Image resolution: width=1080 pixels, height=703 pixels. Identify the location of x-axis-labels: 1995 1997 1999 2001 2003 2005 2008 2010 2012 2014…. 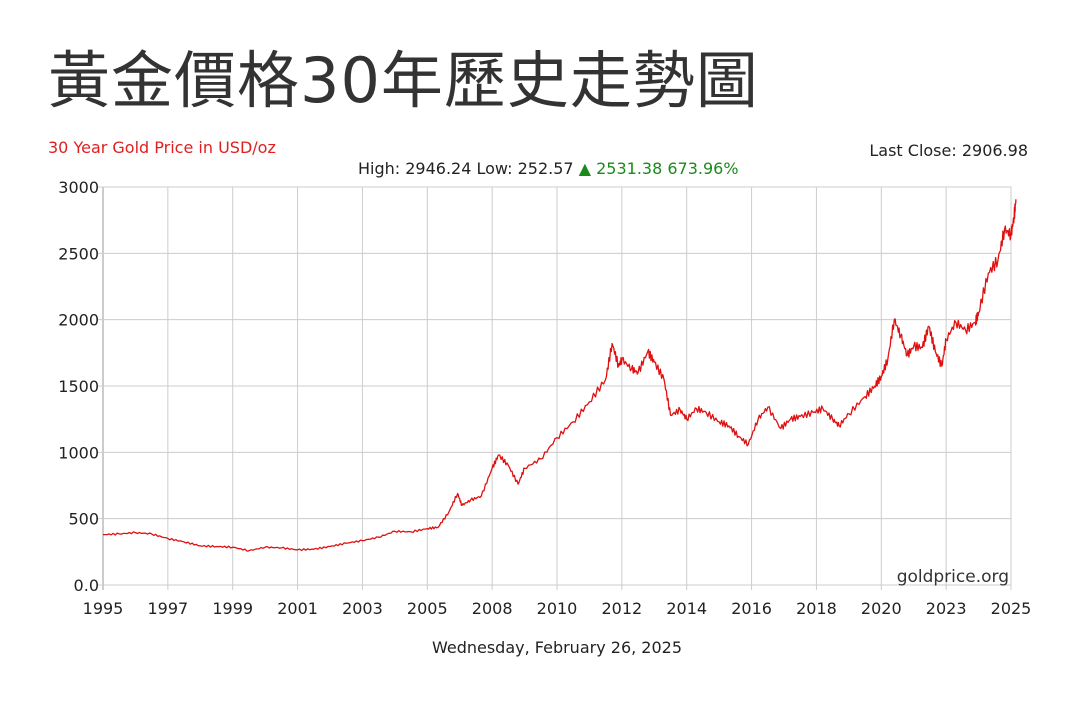
(557, 608).